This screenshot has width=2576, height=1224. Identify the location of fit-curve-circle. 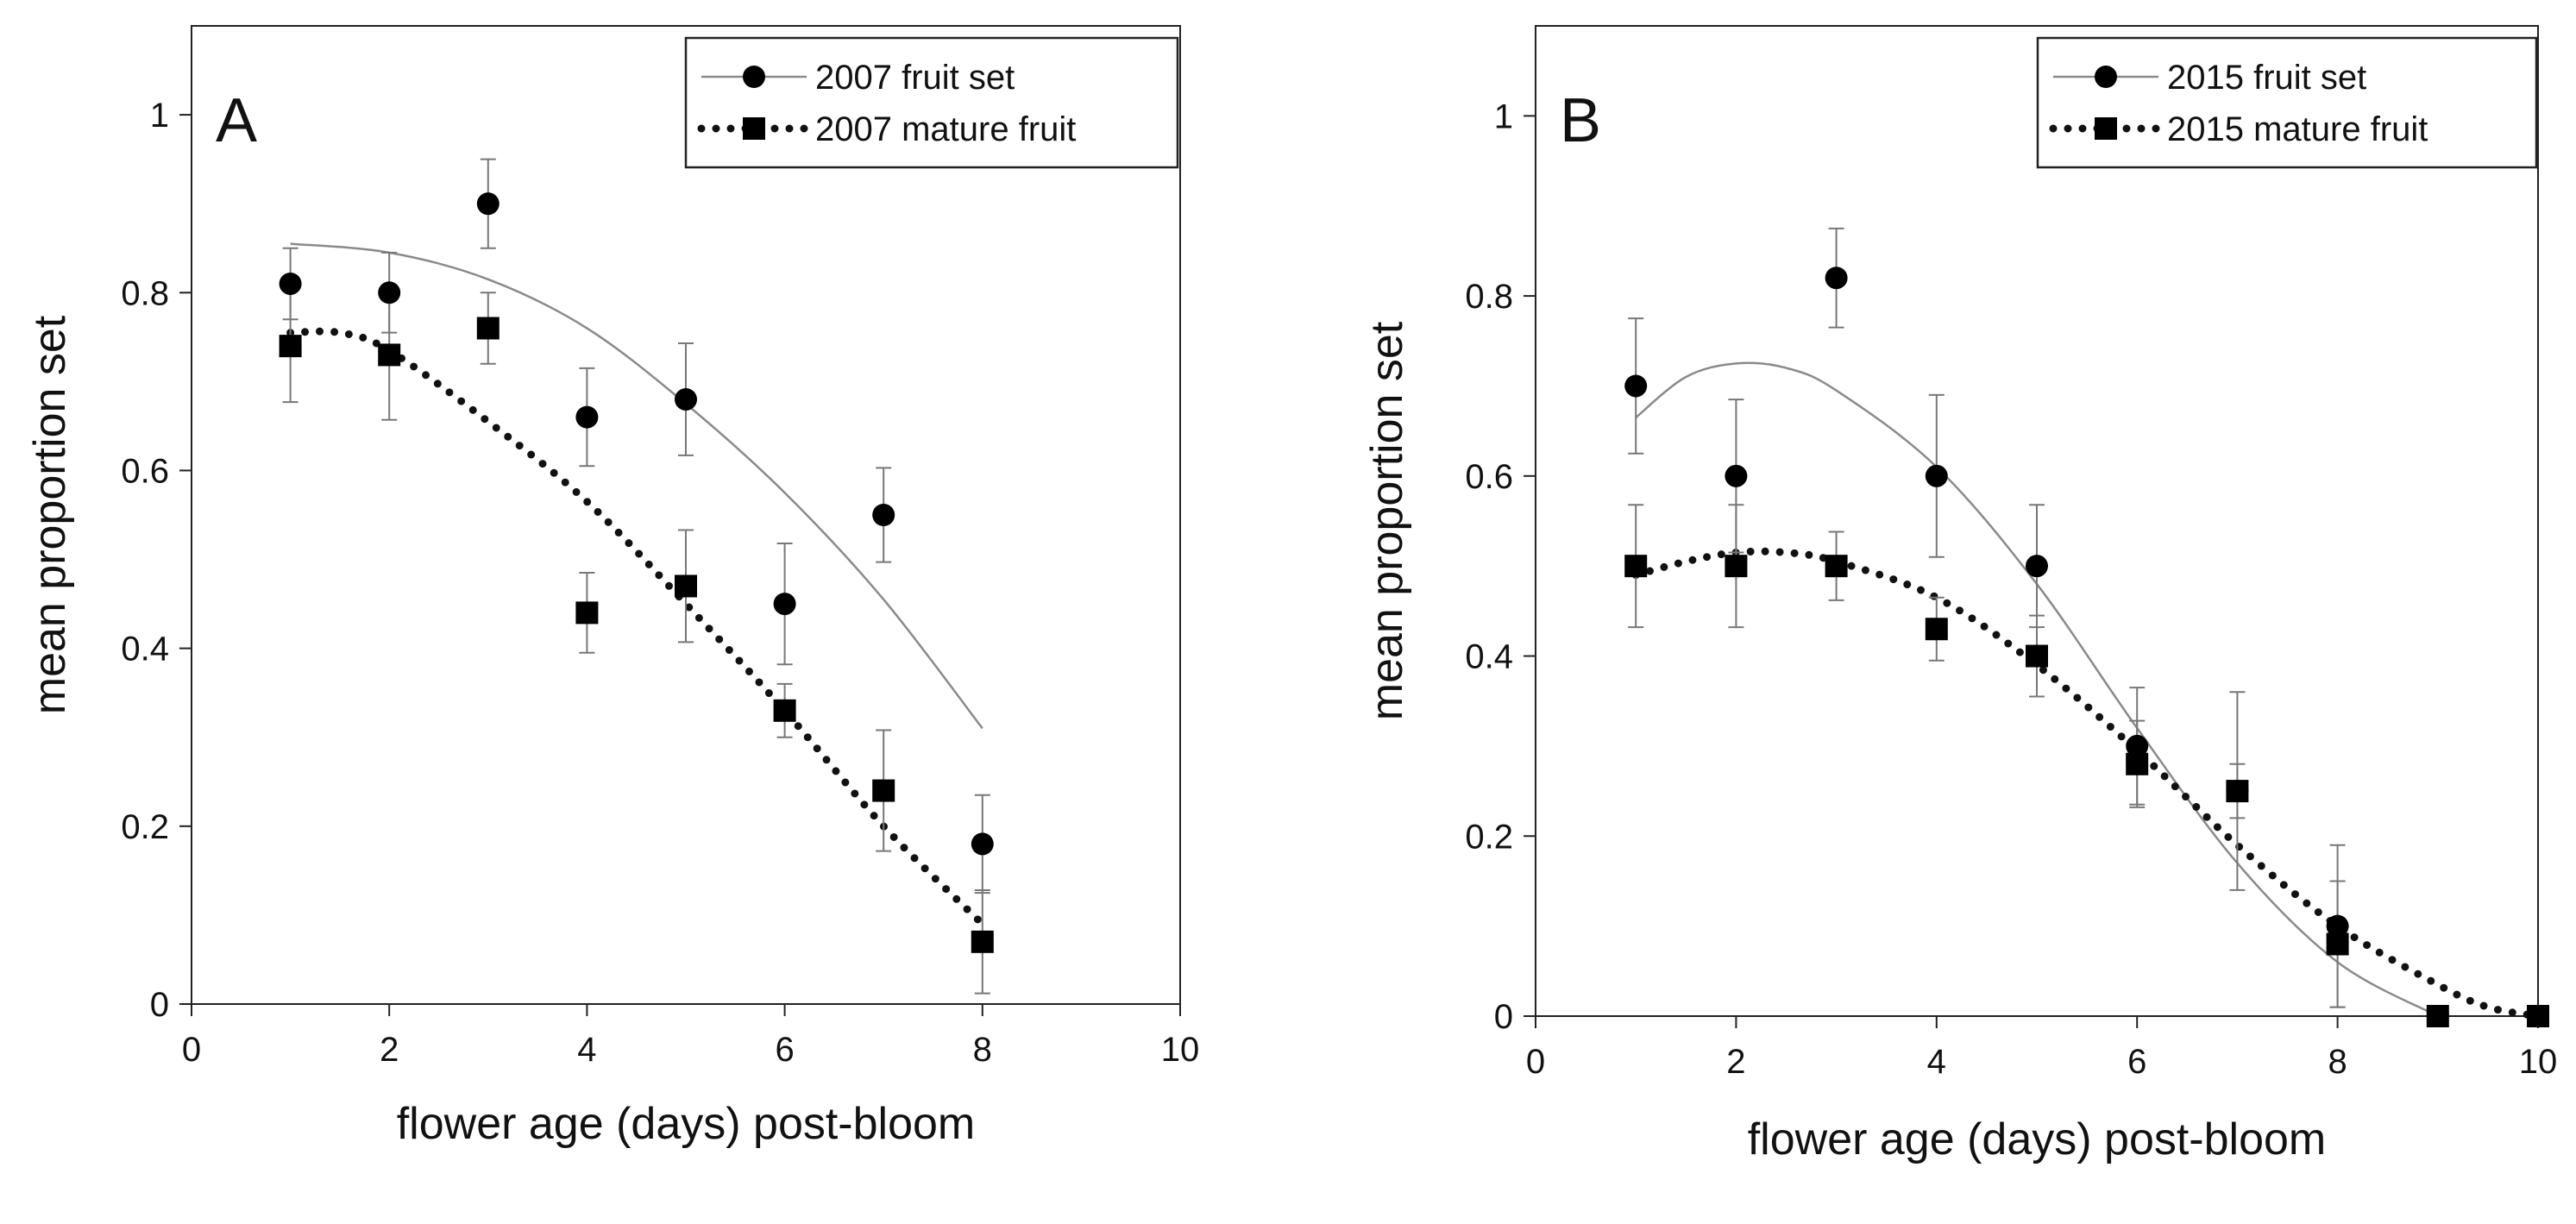
(636, 486).